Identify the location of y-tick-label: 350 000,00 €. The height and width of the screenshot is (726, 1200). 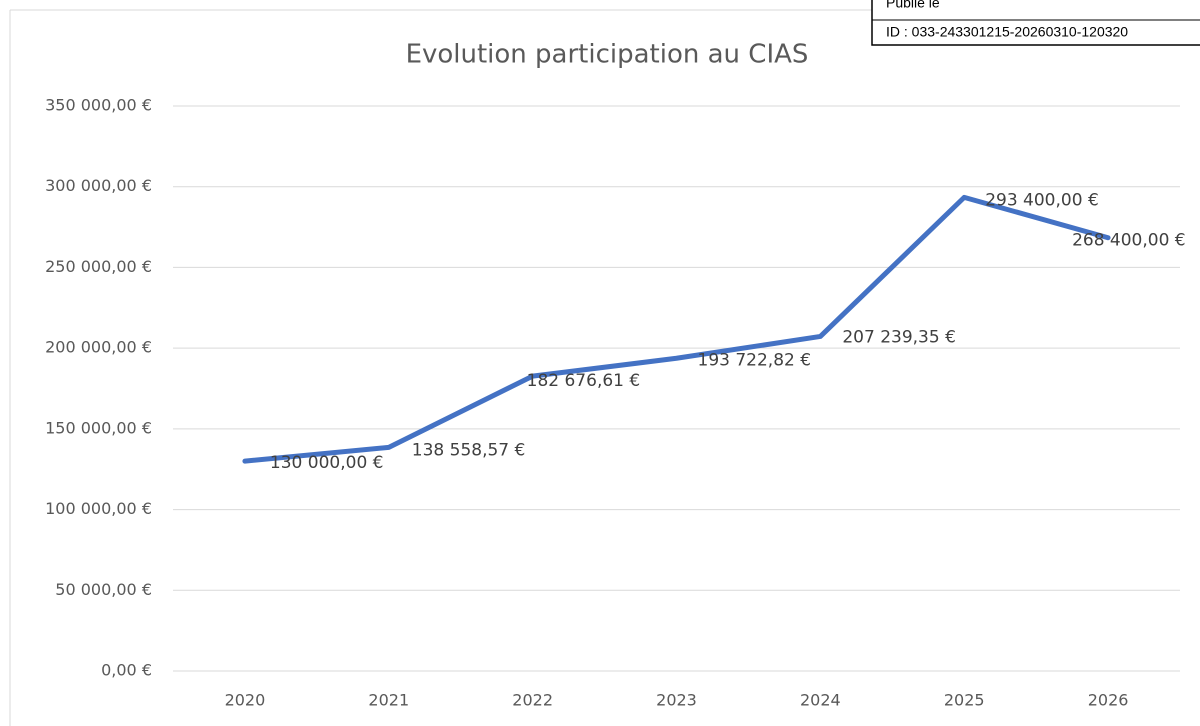
(98, 105).